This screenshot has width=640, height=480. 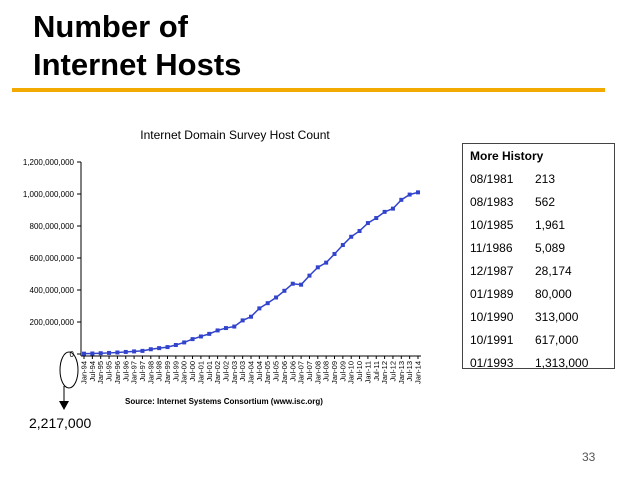 I want to click on history-value: 213, so click(x=545, y=179).